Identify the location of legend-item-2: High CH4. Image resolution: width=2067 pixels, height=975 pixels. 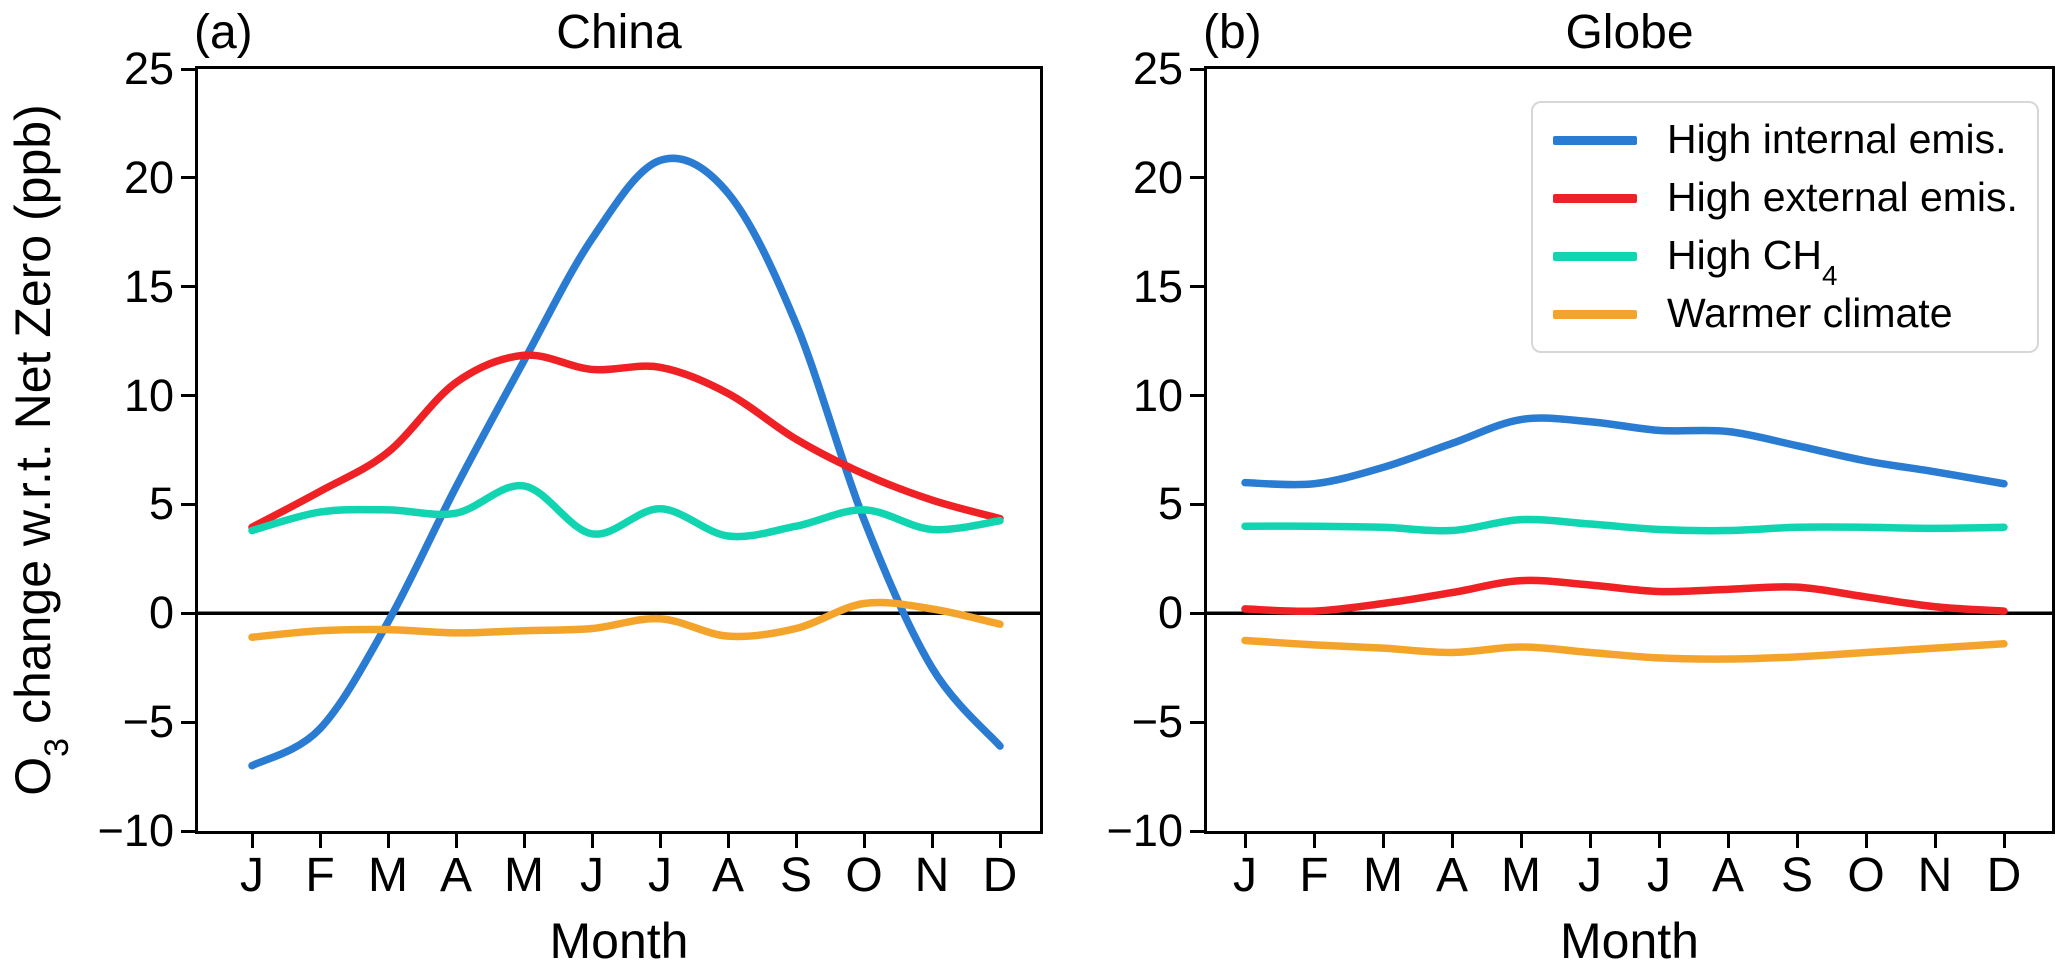
(1785, 259).